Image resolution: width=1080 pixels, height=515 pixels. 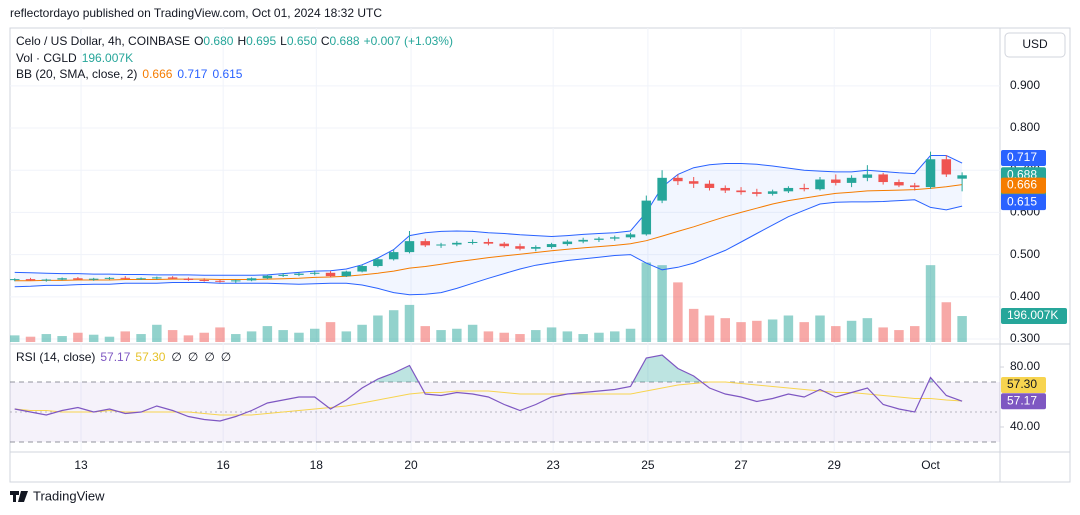 I want to click on volume-title: Vol · CGLD, so click(x=46, y=58).